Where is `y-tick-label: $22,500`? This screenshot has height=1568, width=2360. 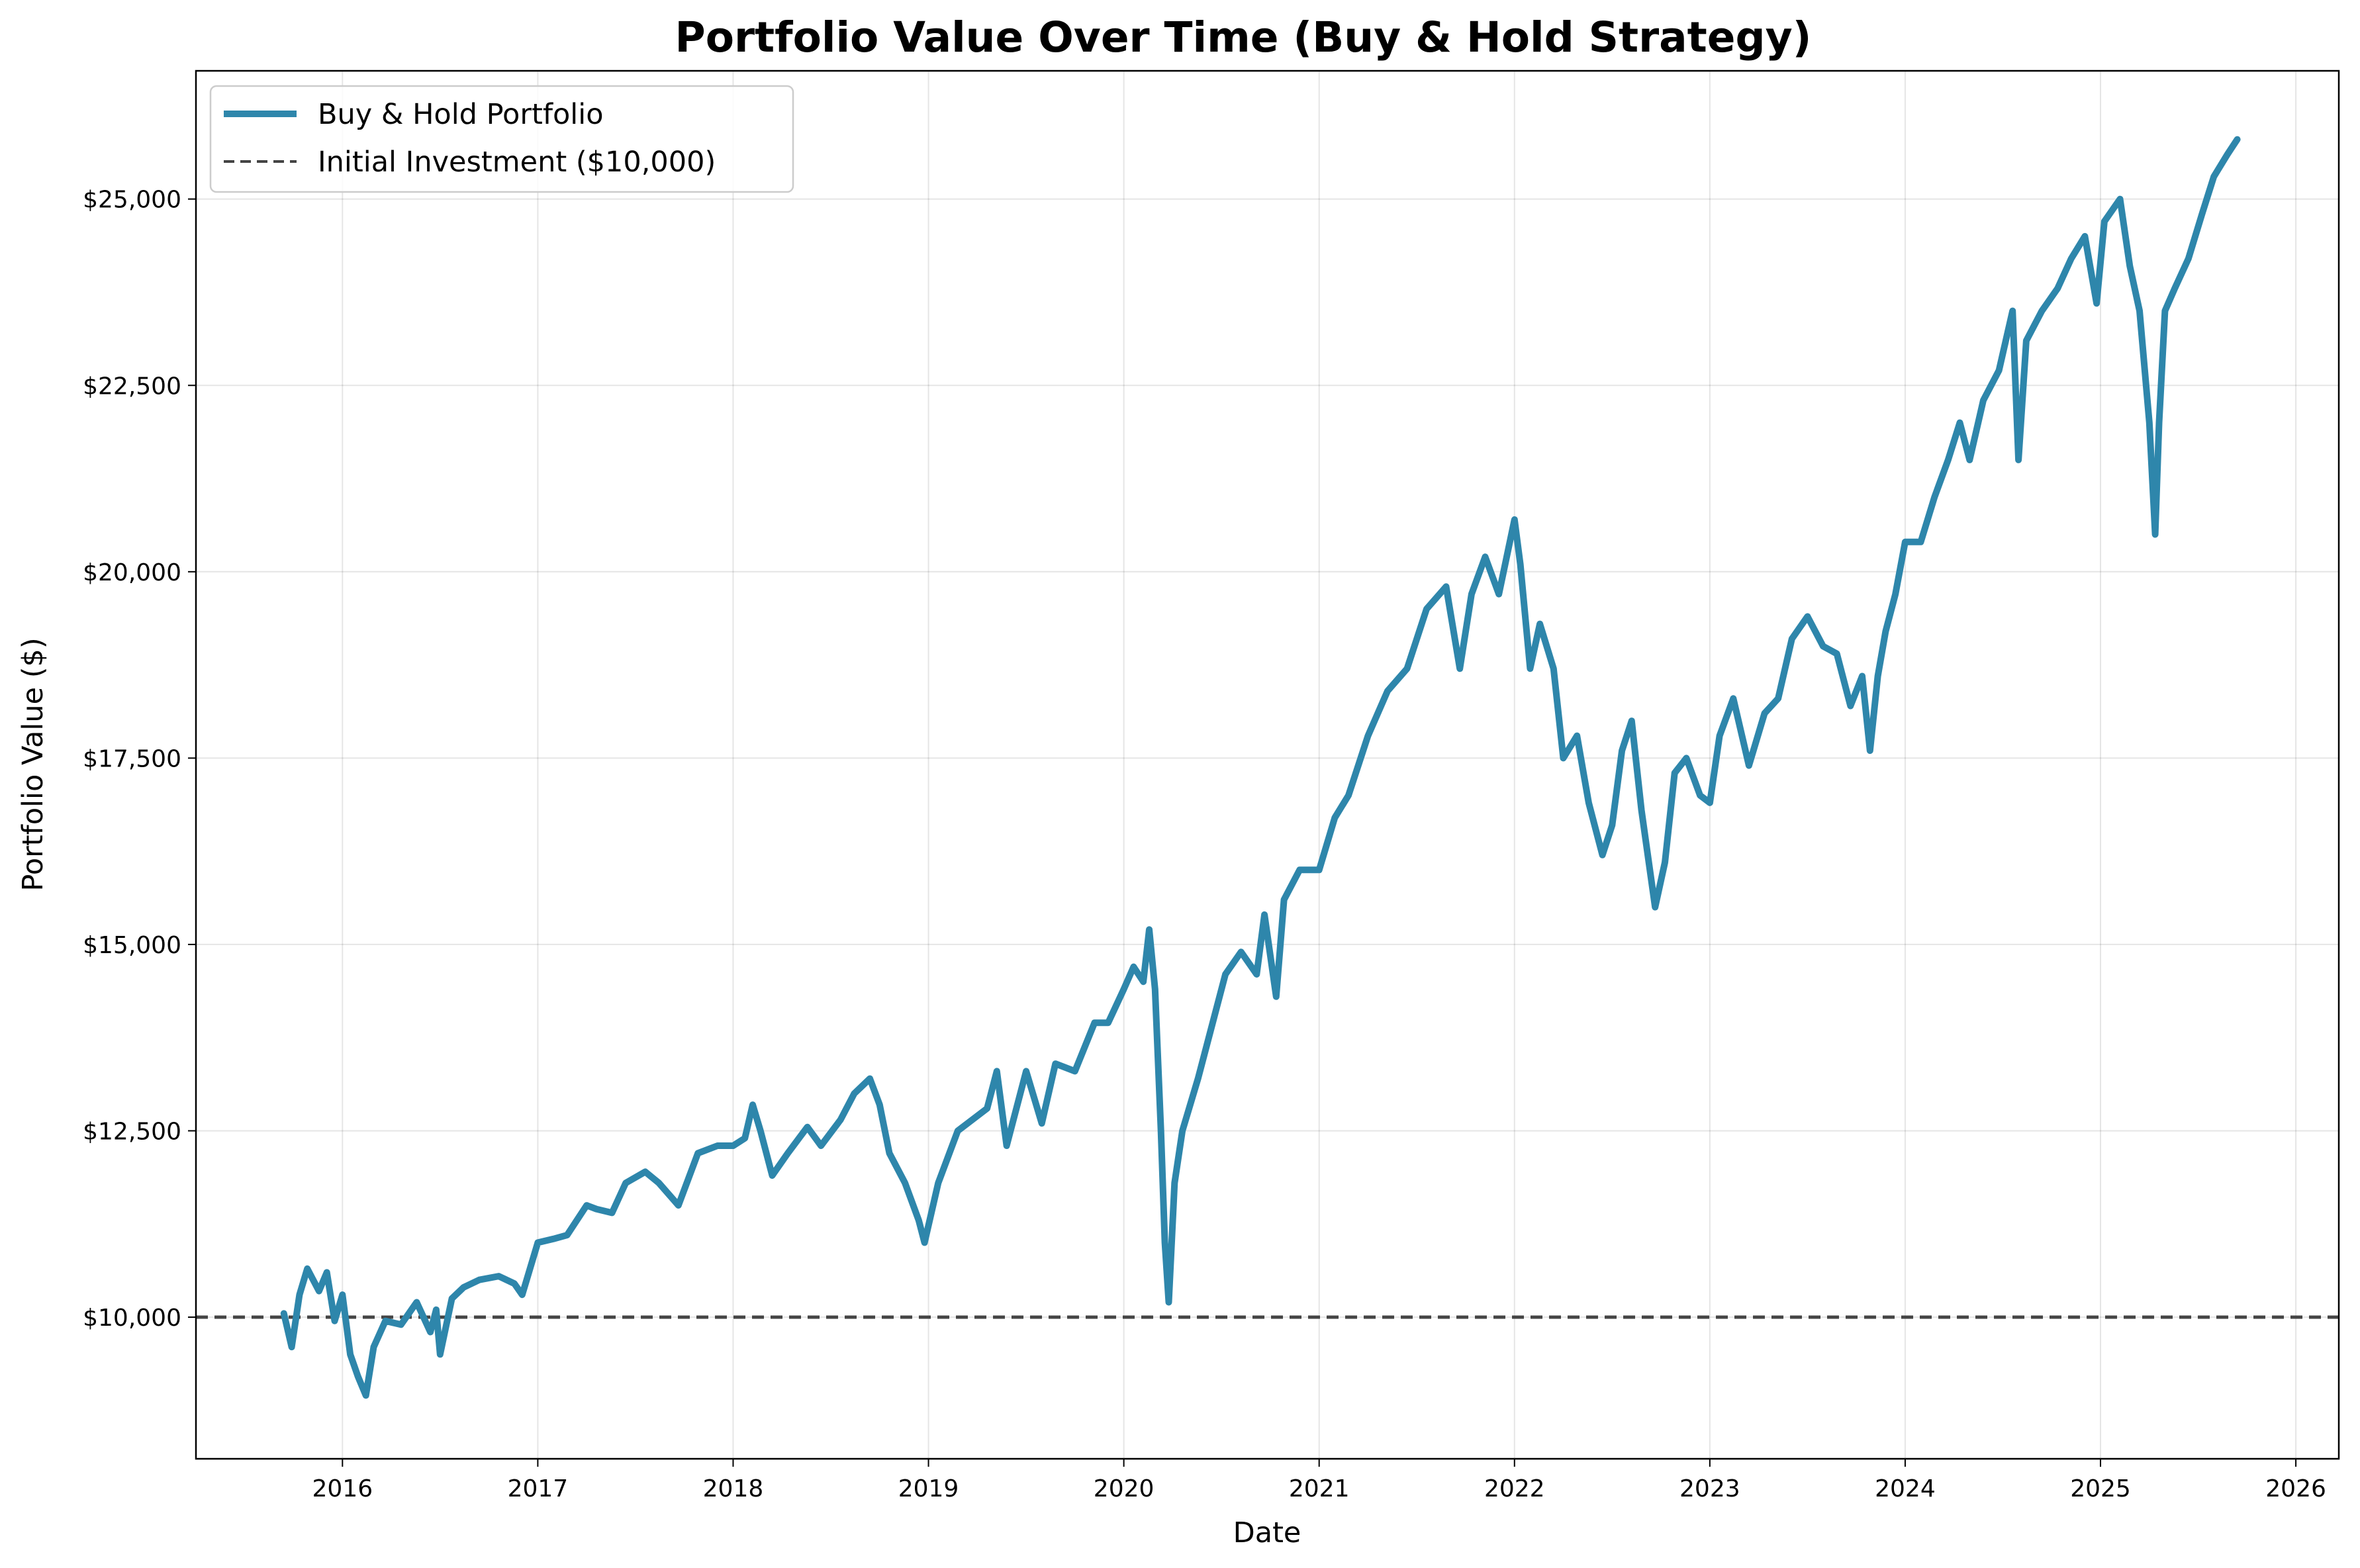 y-tick-label: $22,500 is located at coordinates (132, 386).